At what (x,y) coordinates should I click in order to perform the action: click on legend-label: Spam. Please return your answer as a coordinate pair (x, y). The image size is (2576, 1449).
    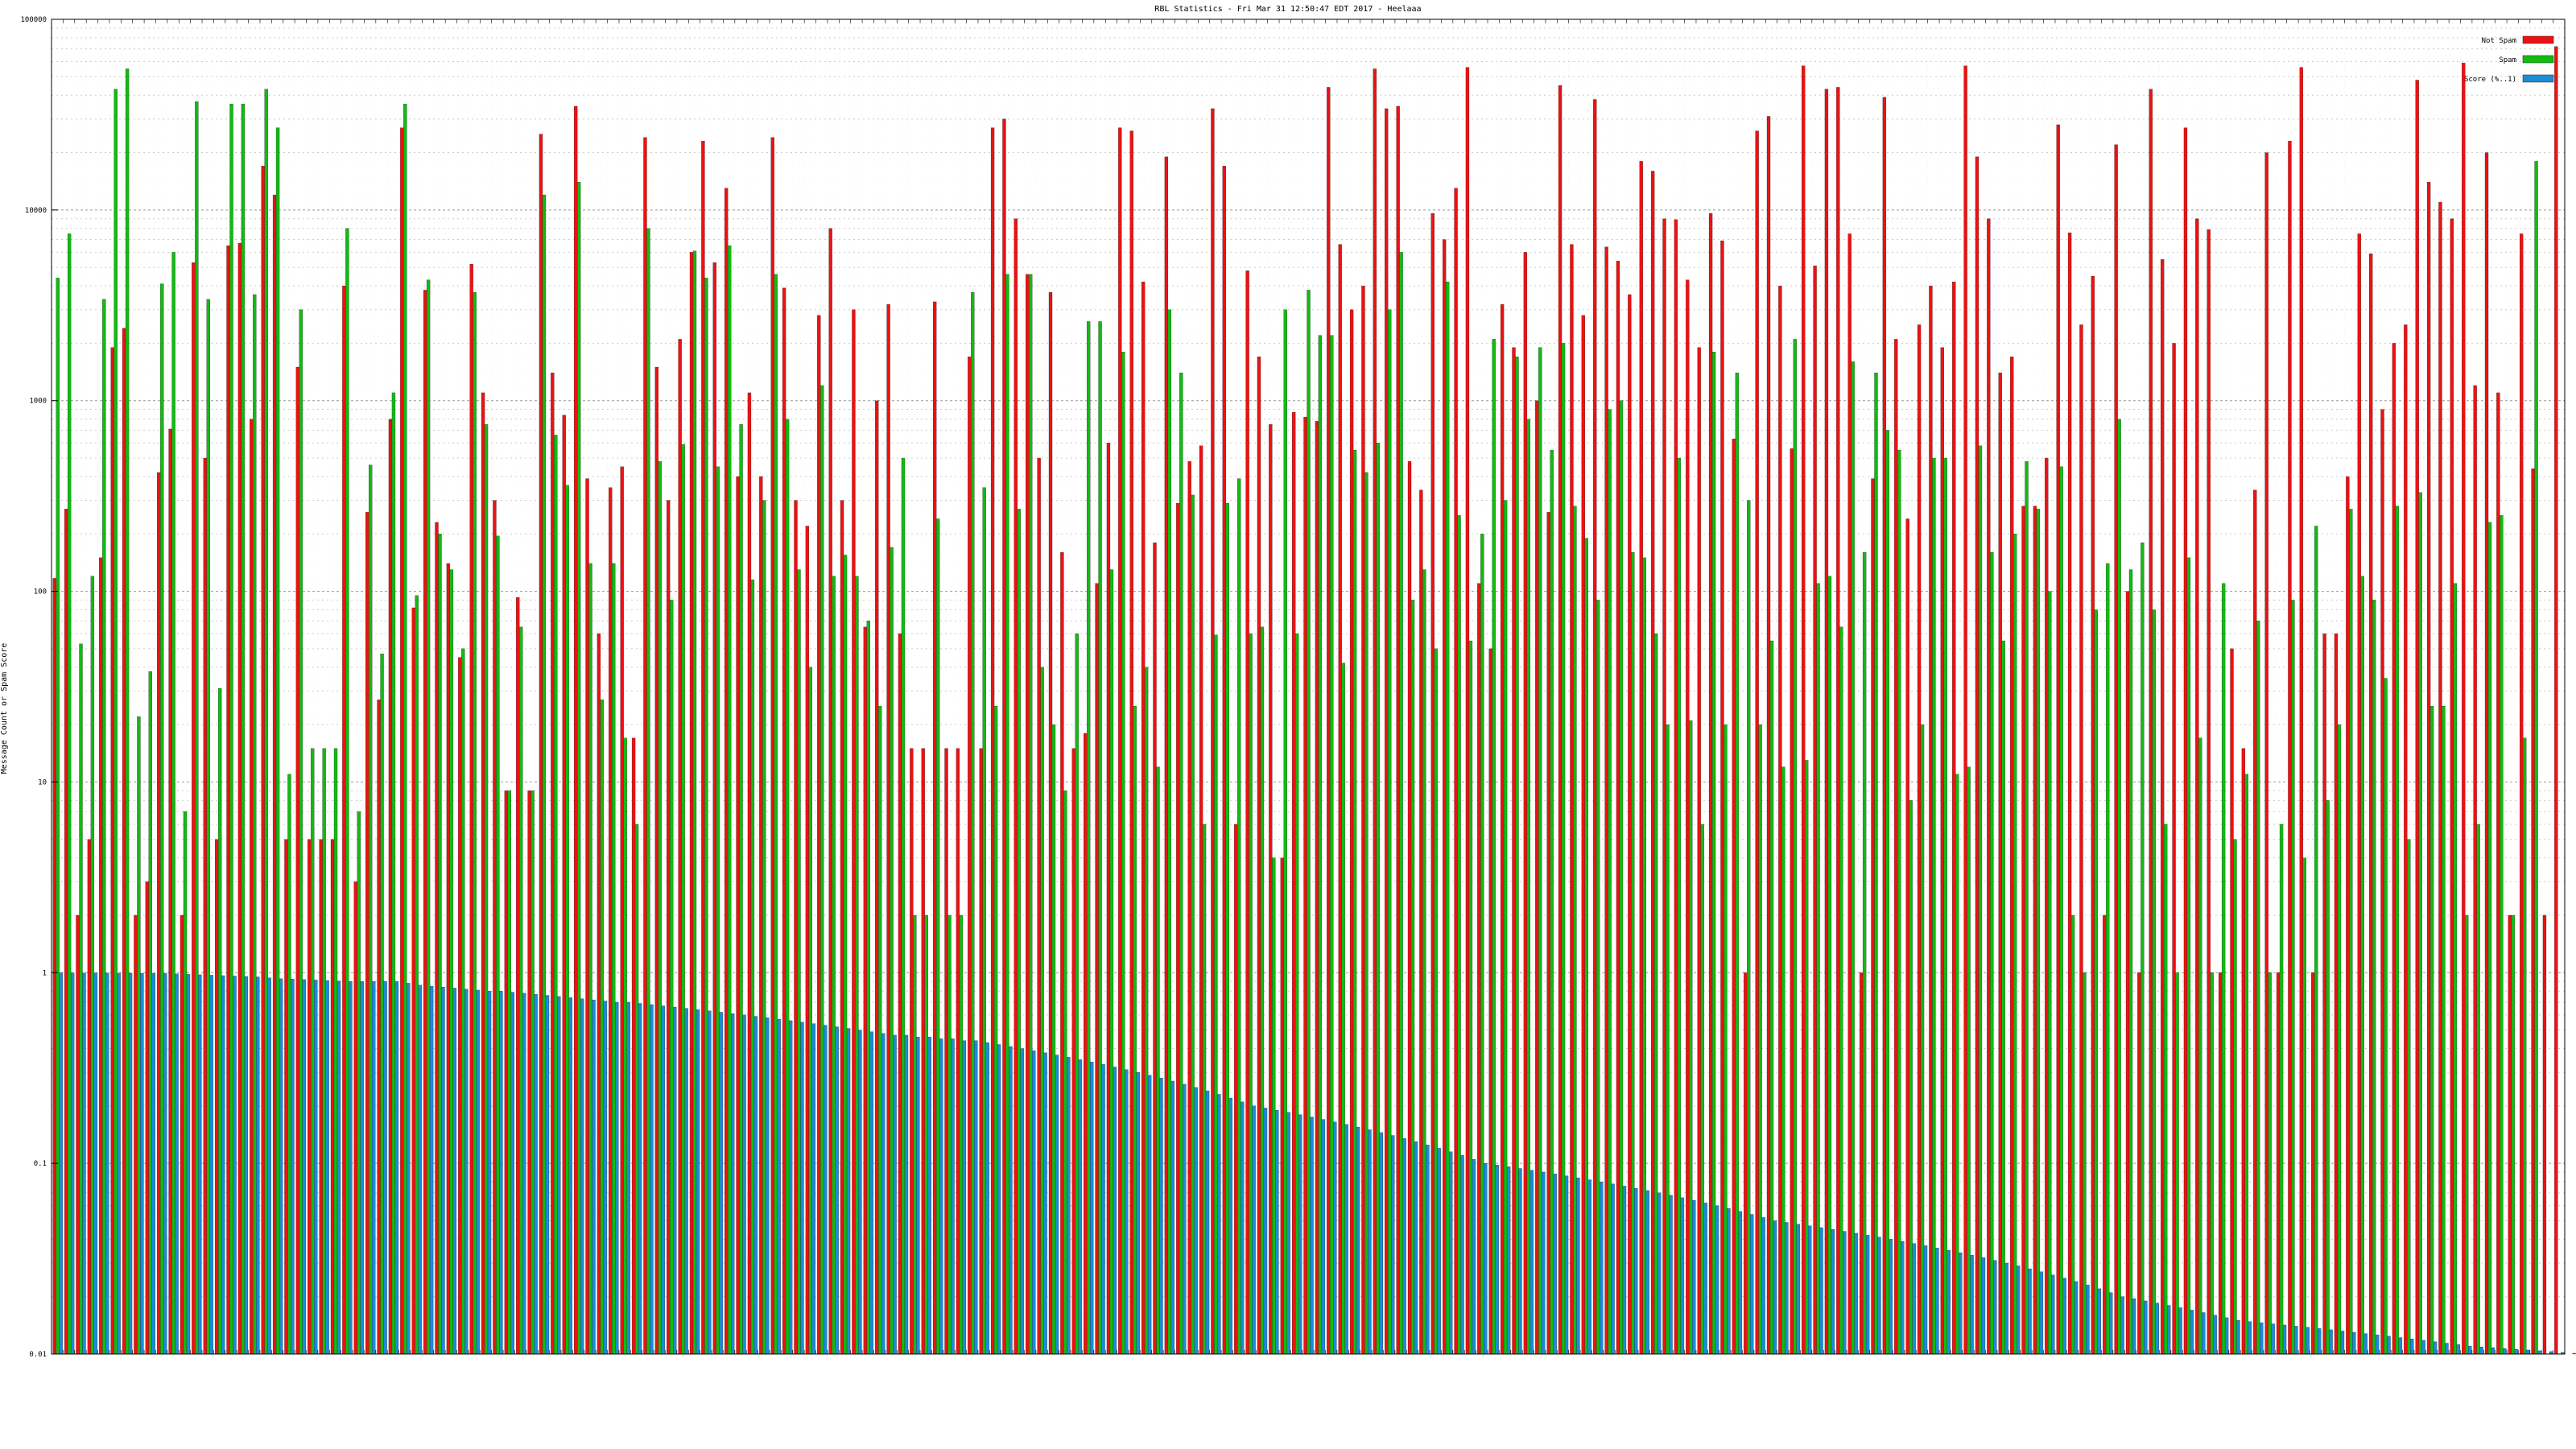
    Looking at the image, I should click on (2507, 60).